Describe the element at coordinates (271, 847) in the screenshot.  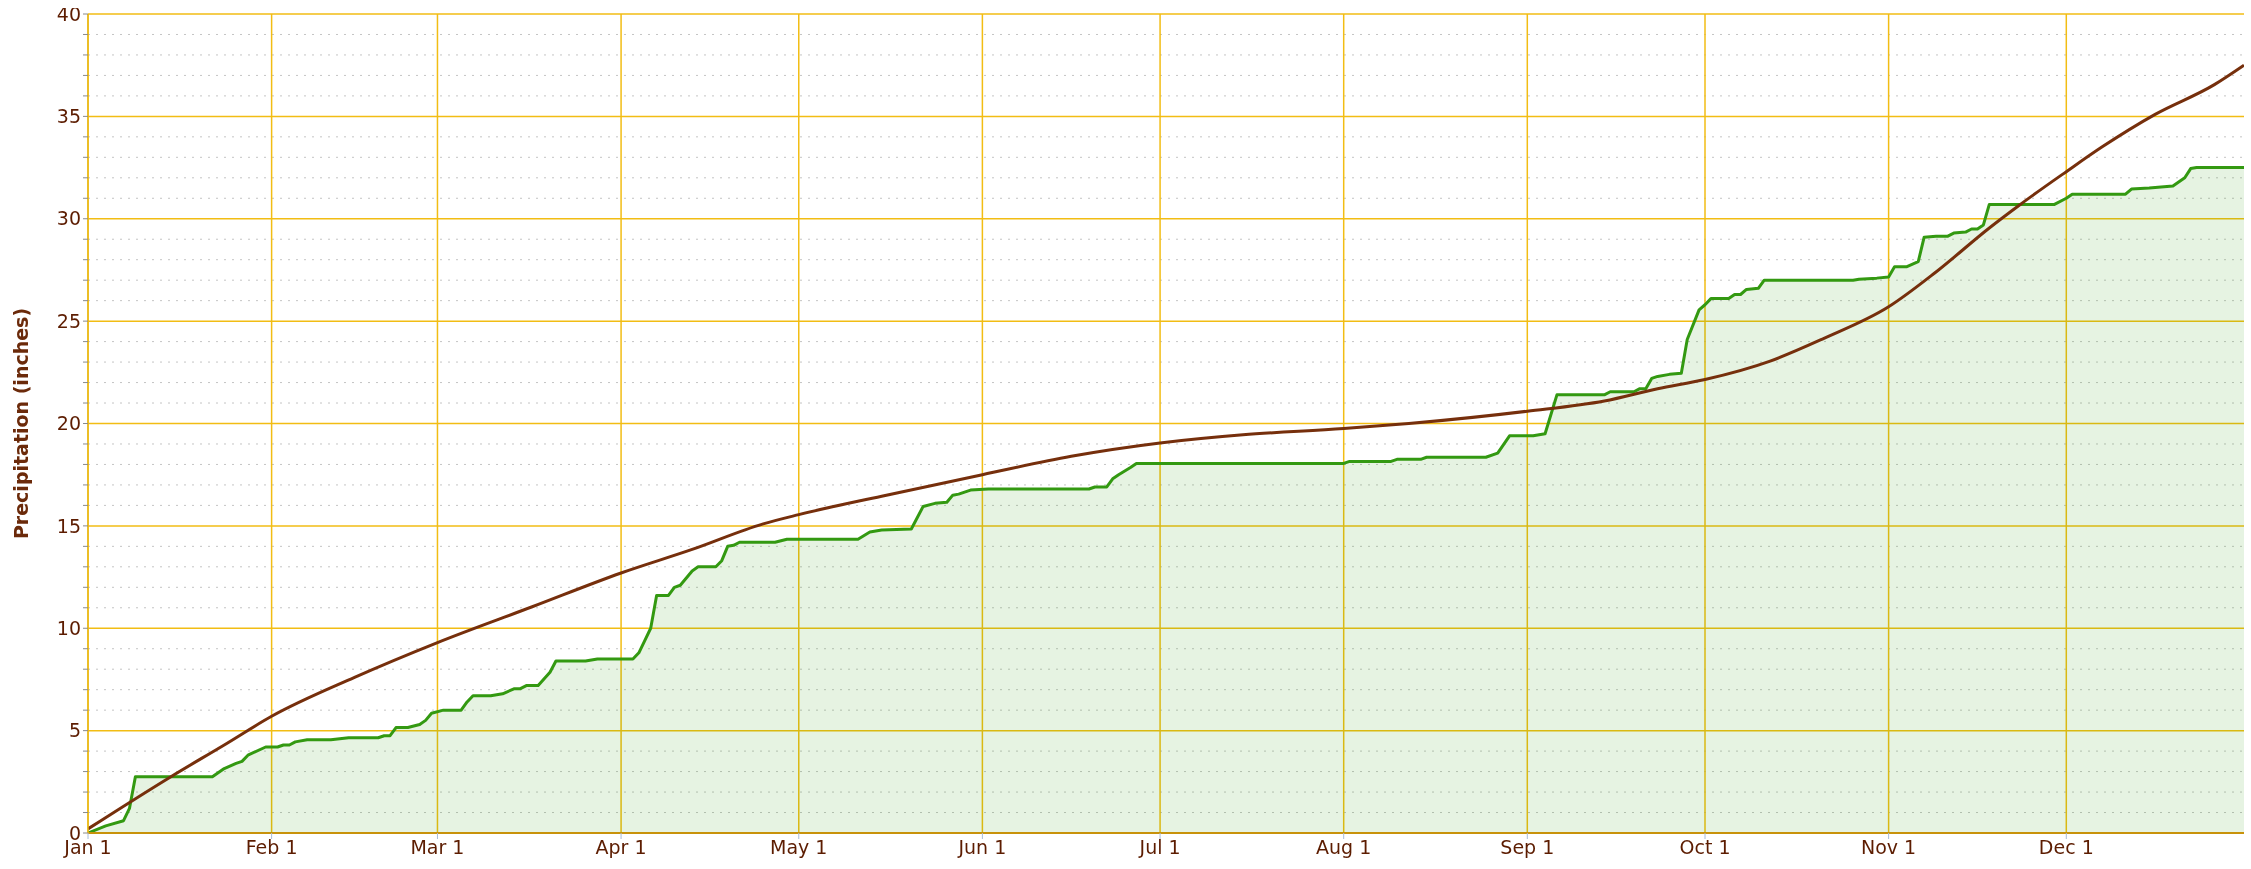
I see `x-tick-label: Feb 1` at that location.